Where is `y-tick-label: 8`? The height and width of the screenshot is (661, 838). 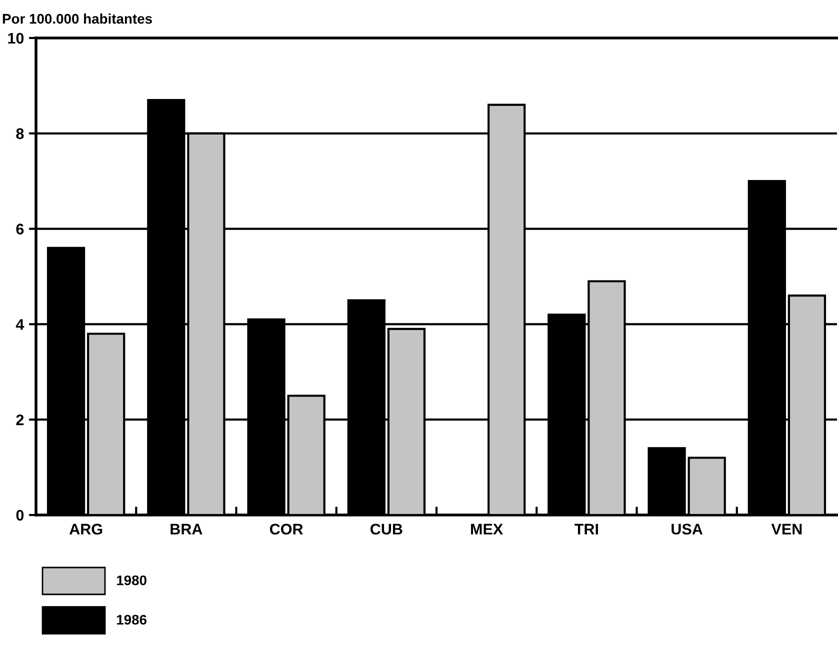
y-tick-label: 8 is located at coordinates (20, 134).